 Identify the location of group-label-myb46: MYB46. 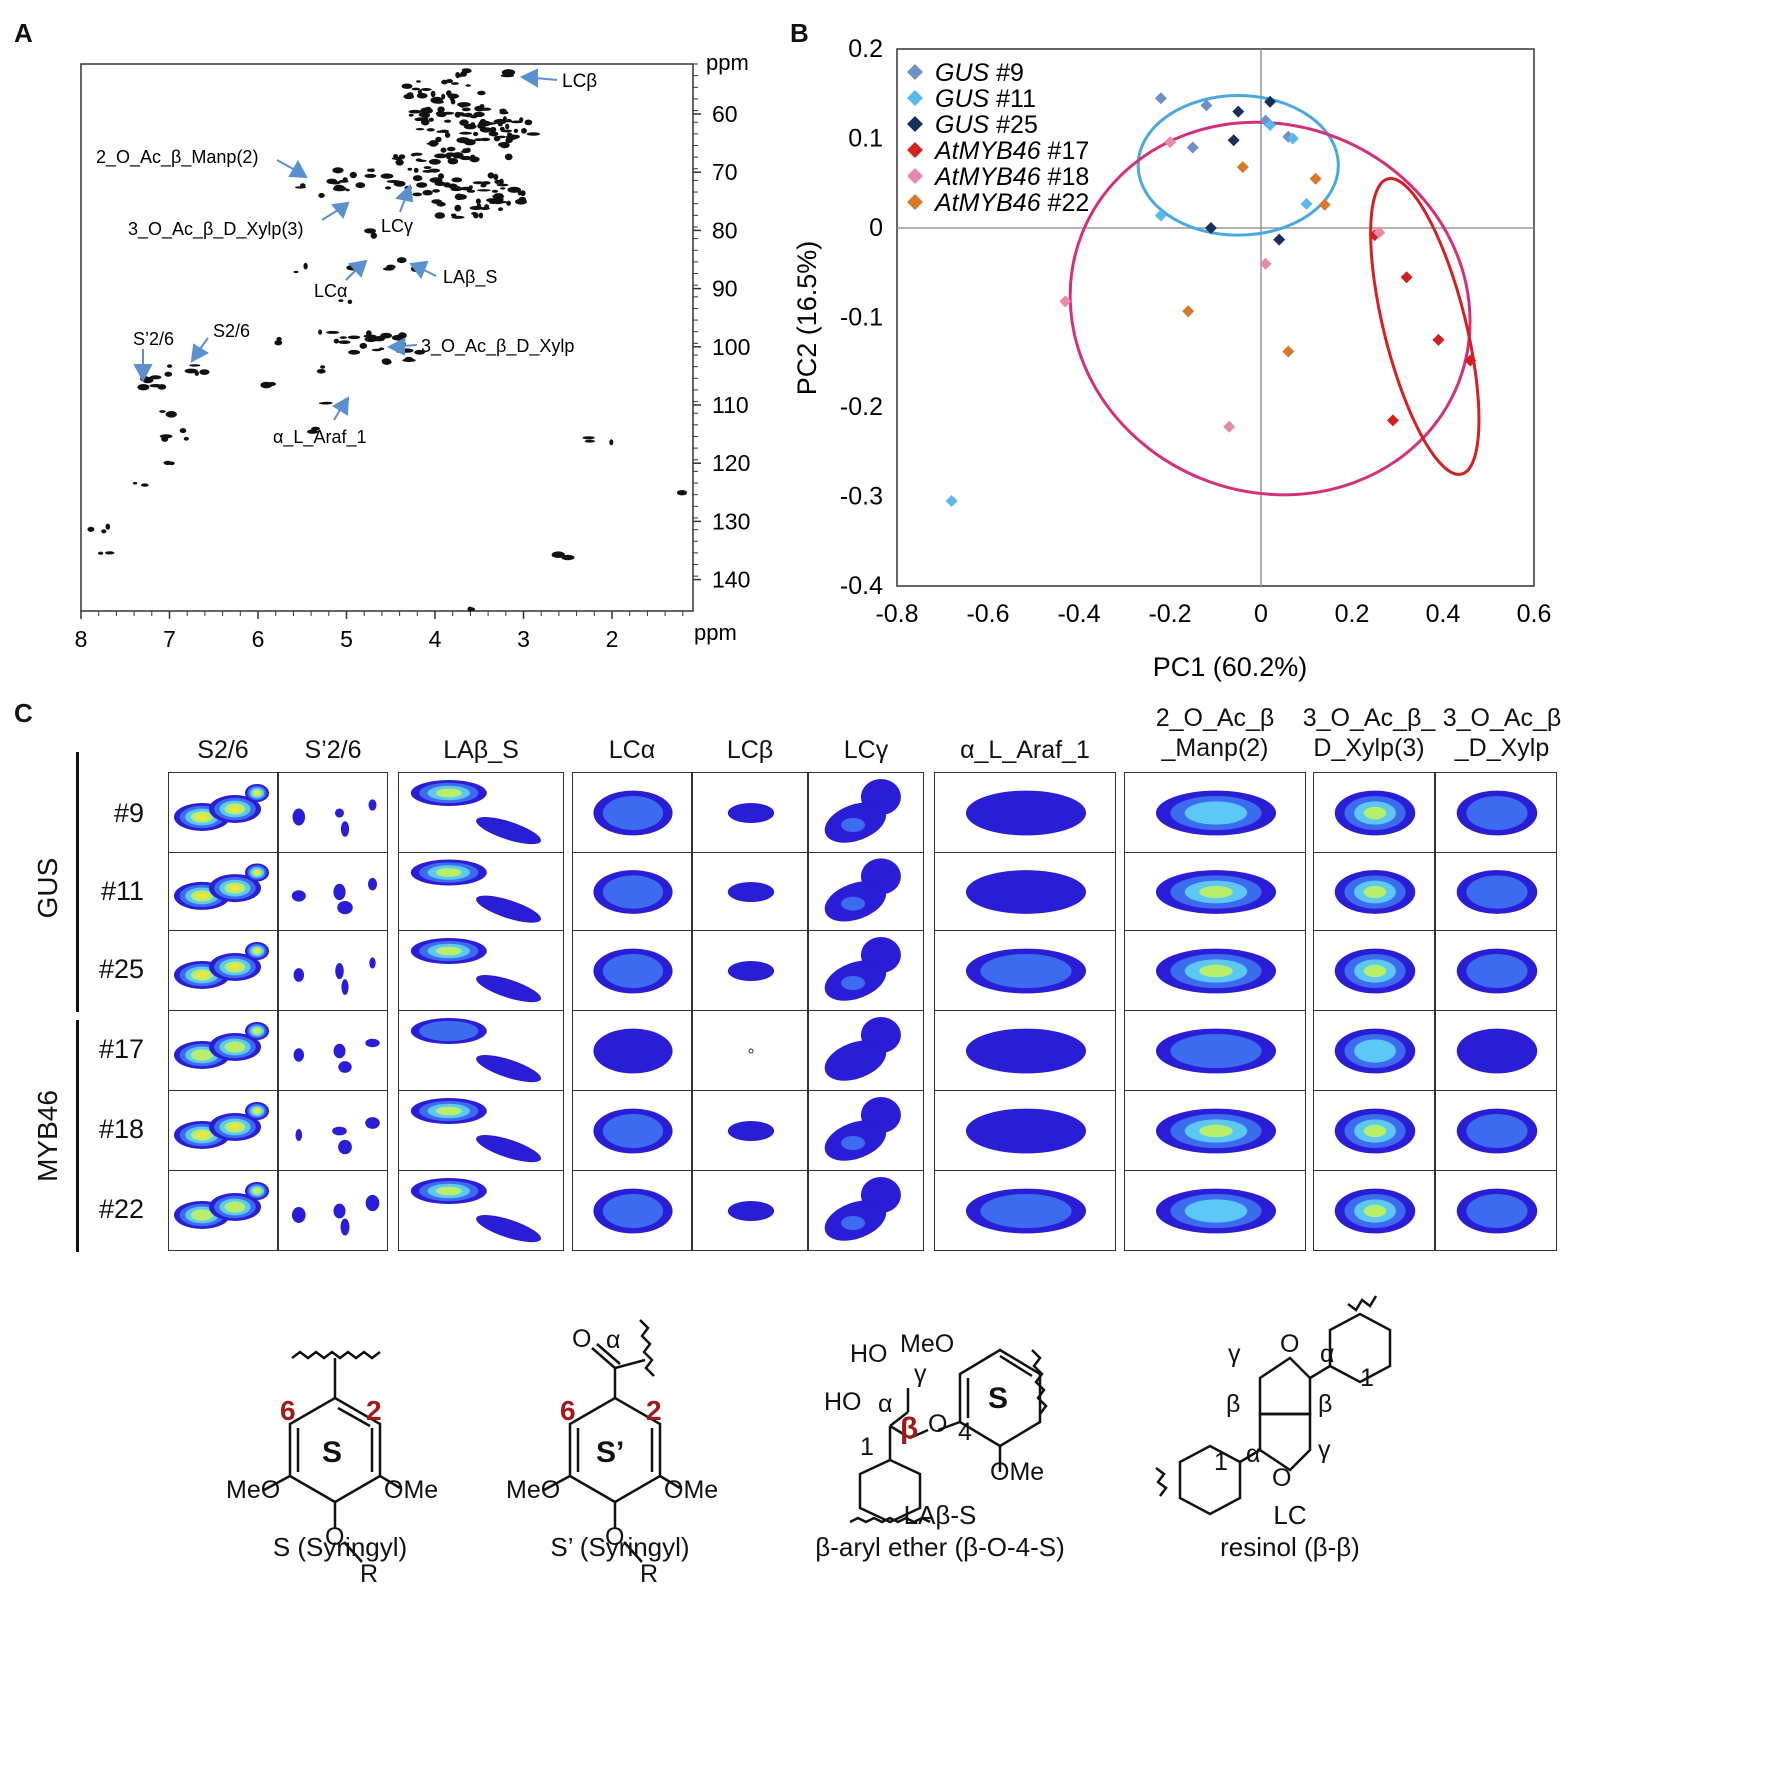
(47, 1136).